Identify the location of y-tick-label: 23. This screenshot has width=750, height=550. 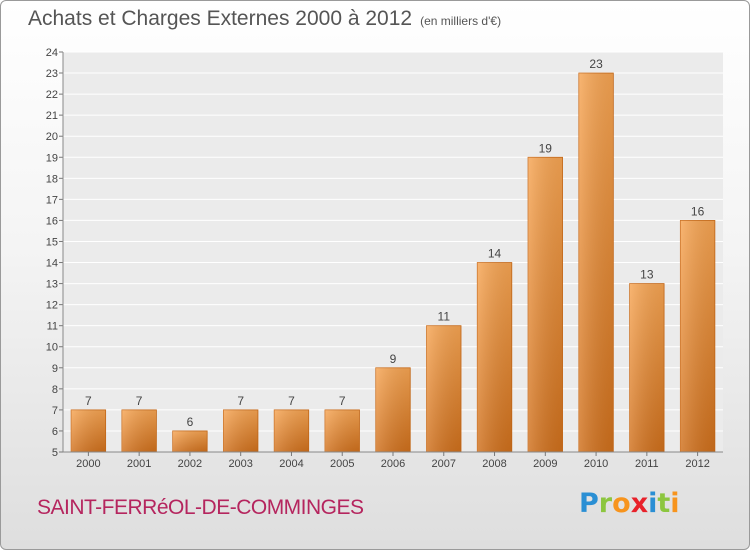
(52, 74).